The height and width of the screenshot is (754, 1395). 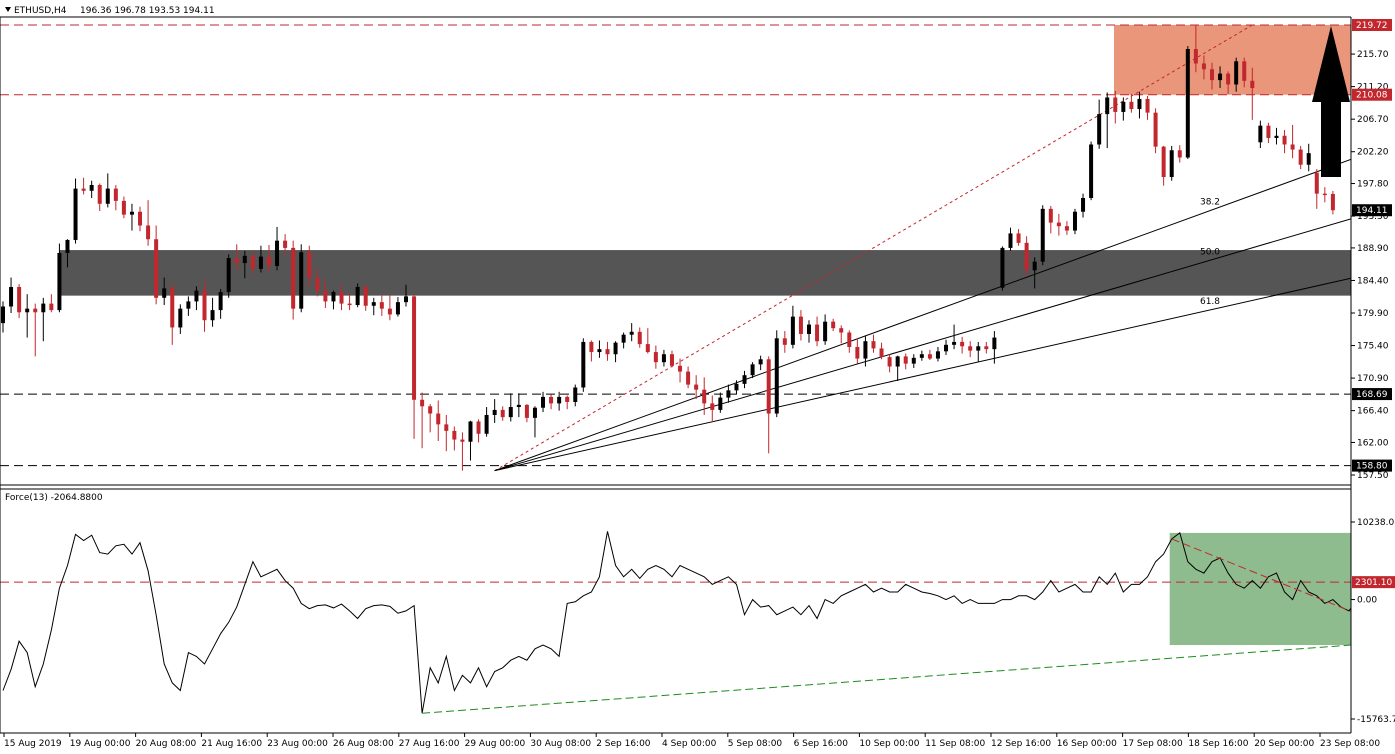 I want to click on symbol-label: ETHUSD,H4, so click(x=40, y=11).